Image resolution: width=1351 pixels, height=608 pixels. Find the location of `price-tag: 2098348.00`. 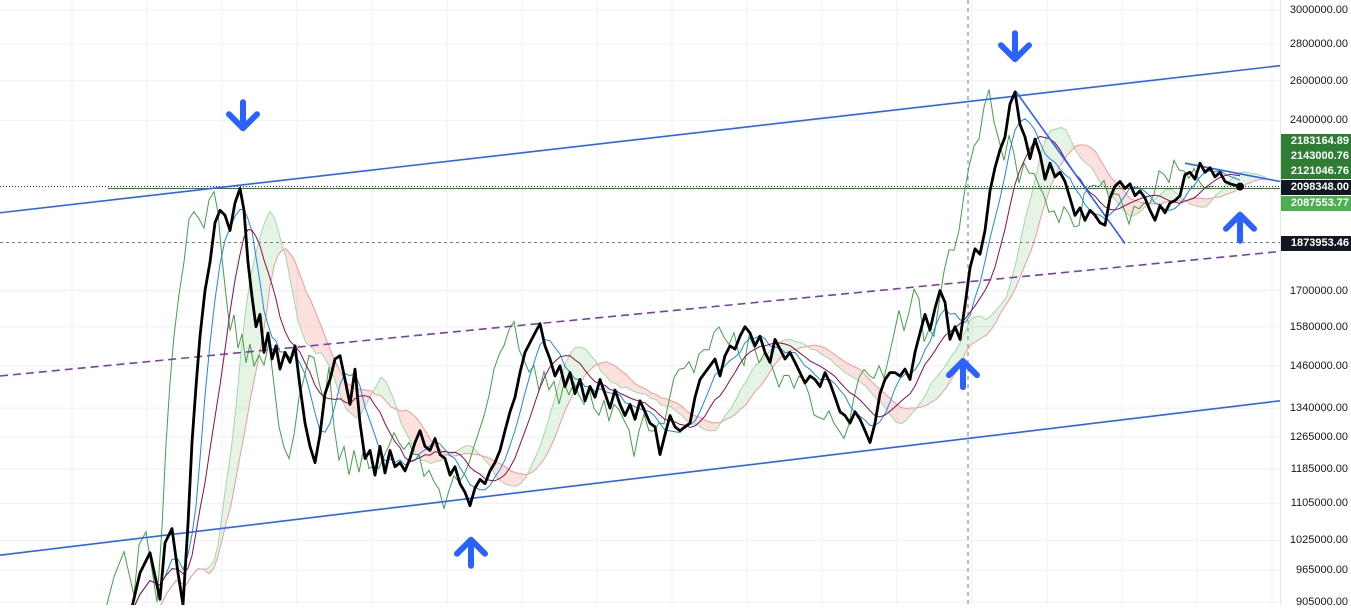

price-tag: 2098348.00 is located at coordinates (1316, 187).